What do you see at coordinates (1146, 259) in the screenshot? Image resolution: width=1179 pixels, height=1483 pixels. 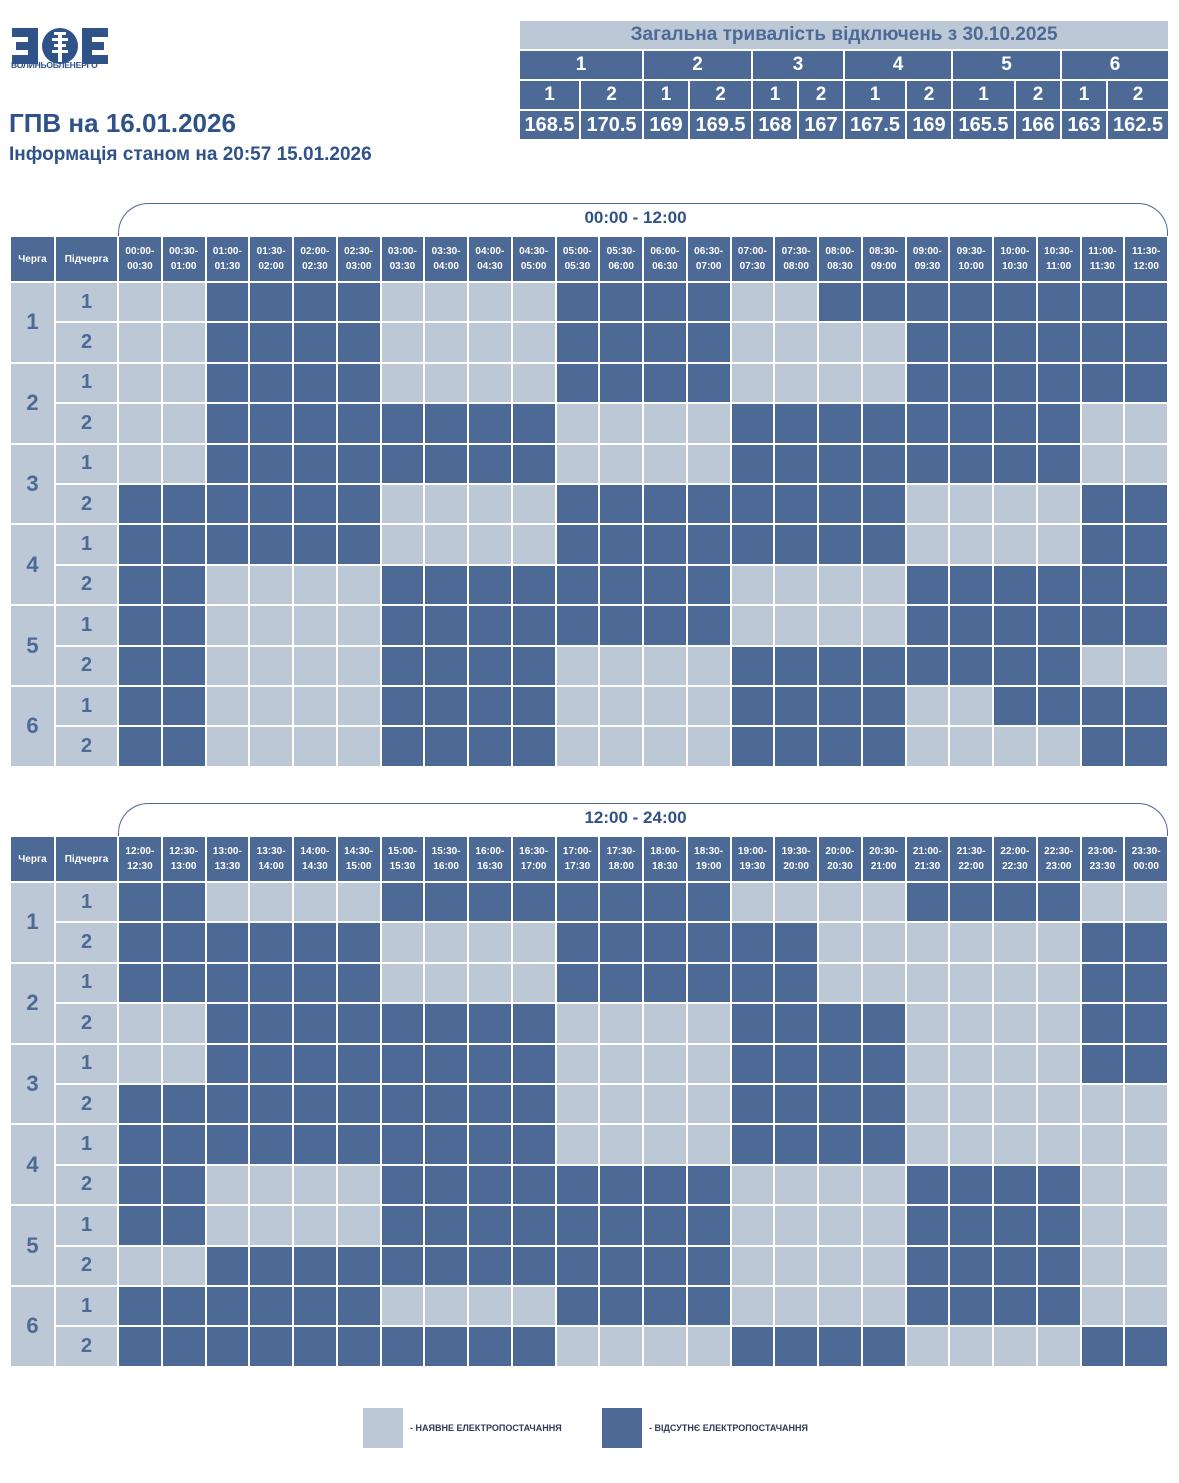 I see `time-slot-header: 11:30- 12:00` at bounding box center [1146, 259].